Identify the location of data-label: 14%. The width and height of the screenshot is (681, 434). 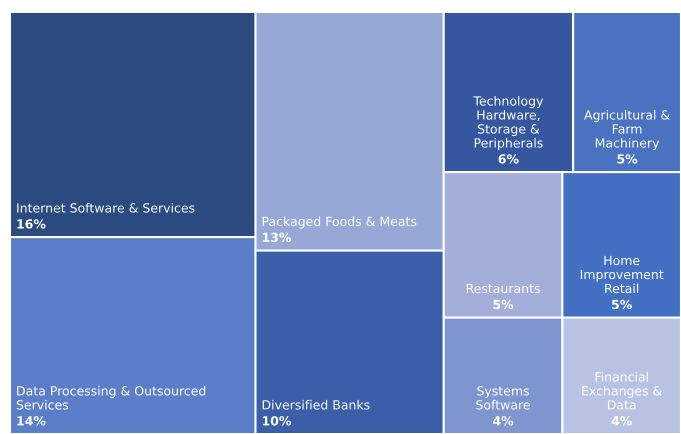
(31, 421).